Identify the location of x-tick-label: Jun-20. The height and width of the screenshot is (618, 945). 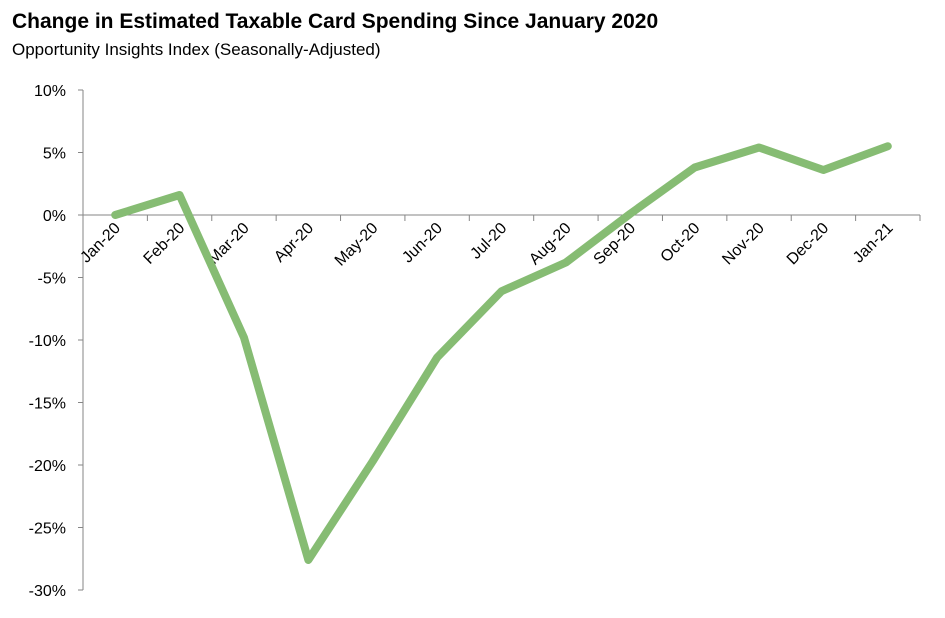
(422, 243).